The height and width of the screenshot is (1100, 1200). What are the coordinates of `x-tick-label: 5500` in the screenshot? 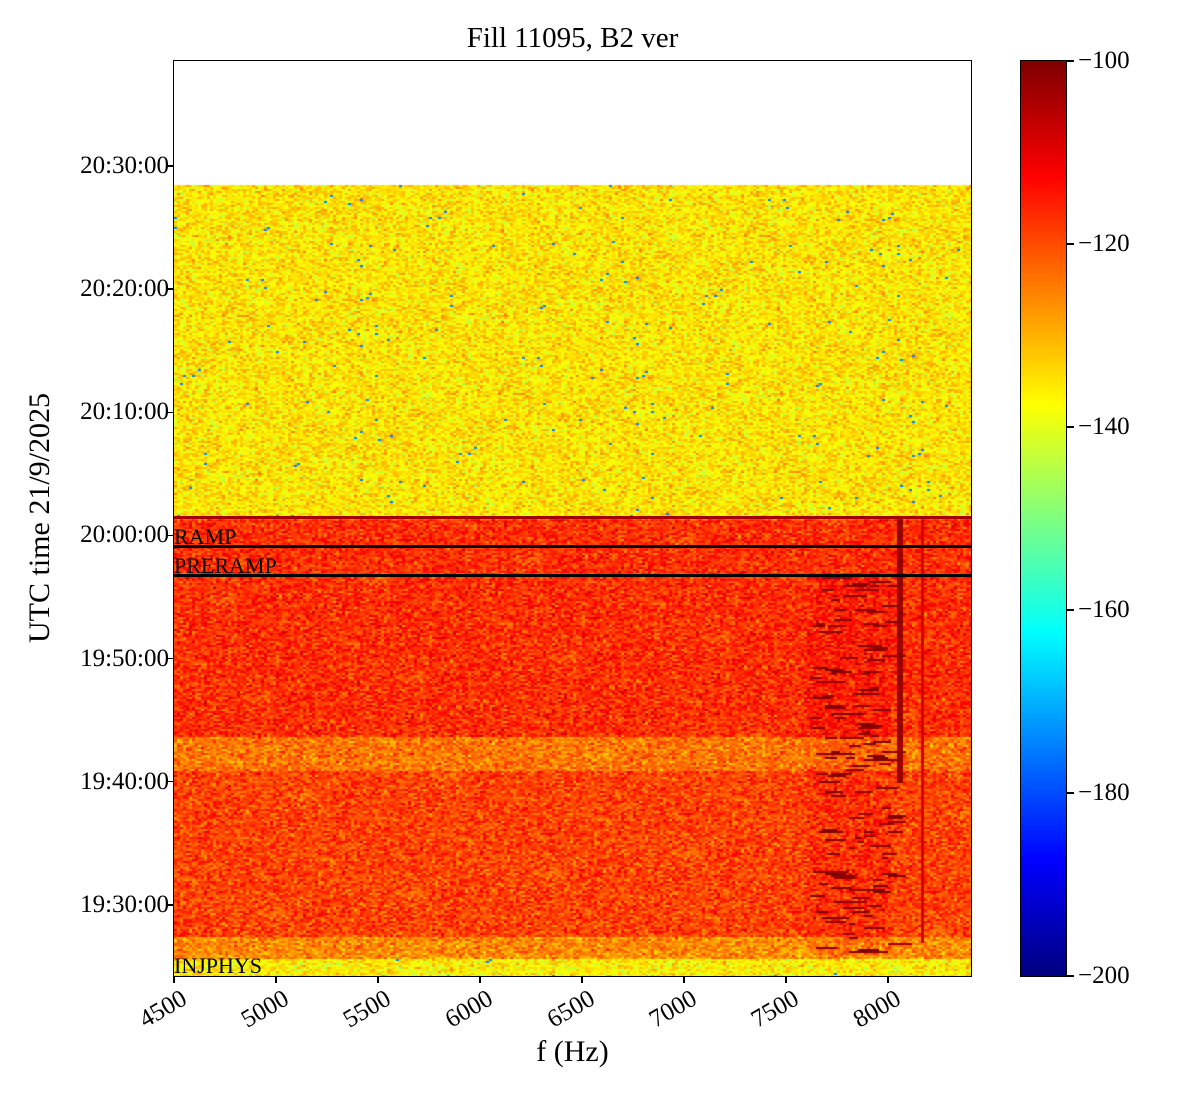 It's located at (367, 1009).